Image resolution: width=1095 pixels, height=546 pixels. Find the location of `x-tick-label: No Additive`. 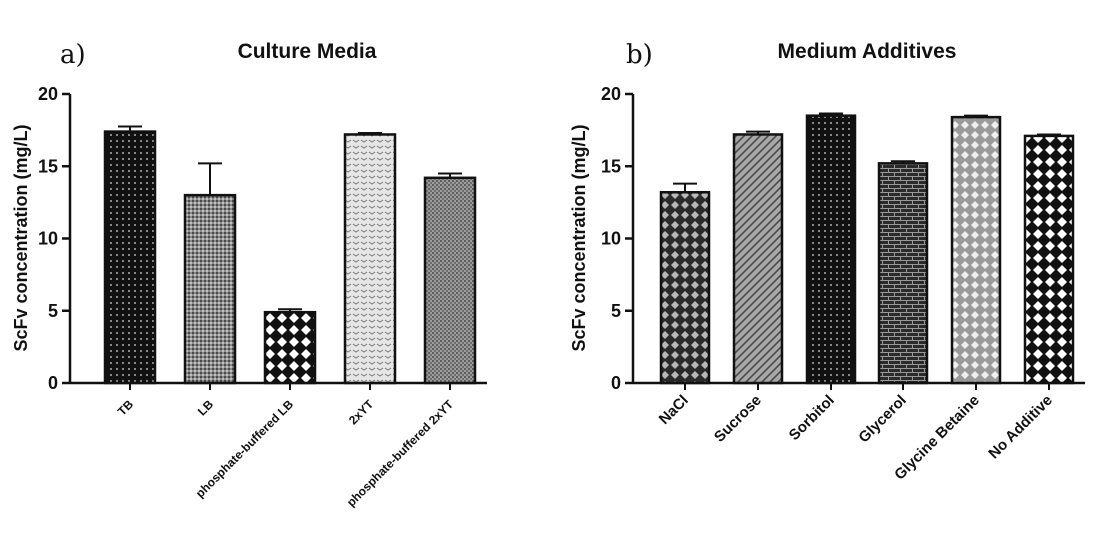

x-tick-label: No Additive is located at coordinates (1020, 427).